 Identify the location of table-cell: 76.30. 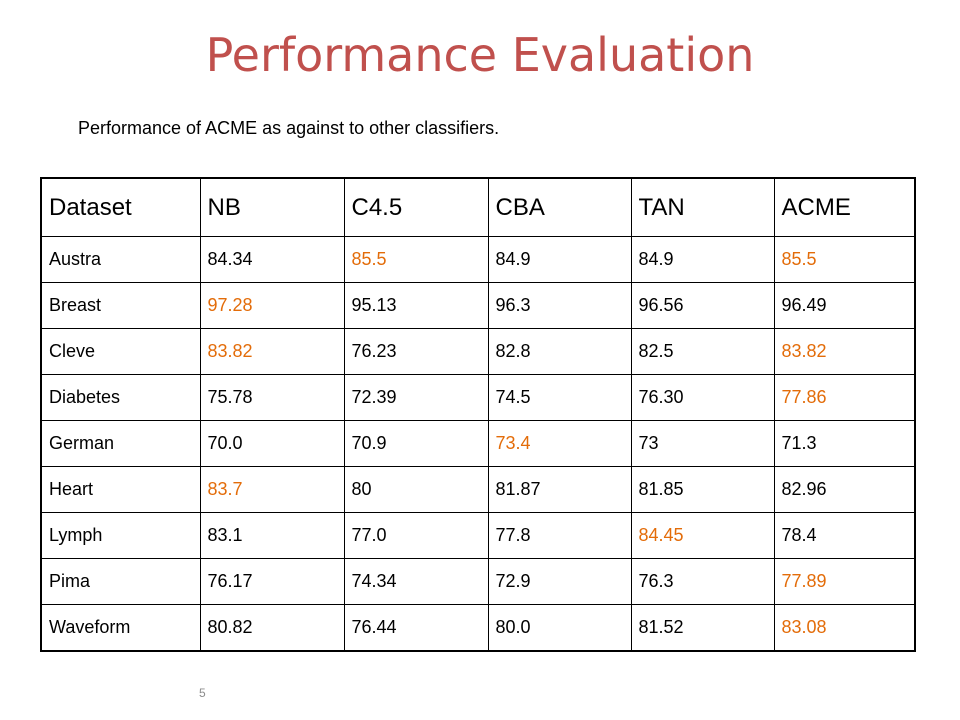
(702, 397).